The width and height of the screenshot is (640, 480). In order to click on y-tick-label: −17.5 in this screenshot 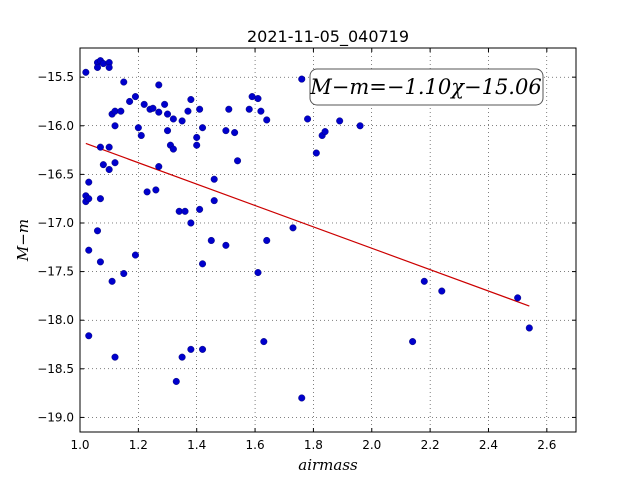, I will do `click(55, 272)`.